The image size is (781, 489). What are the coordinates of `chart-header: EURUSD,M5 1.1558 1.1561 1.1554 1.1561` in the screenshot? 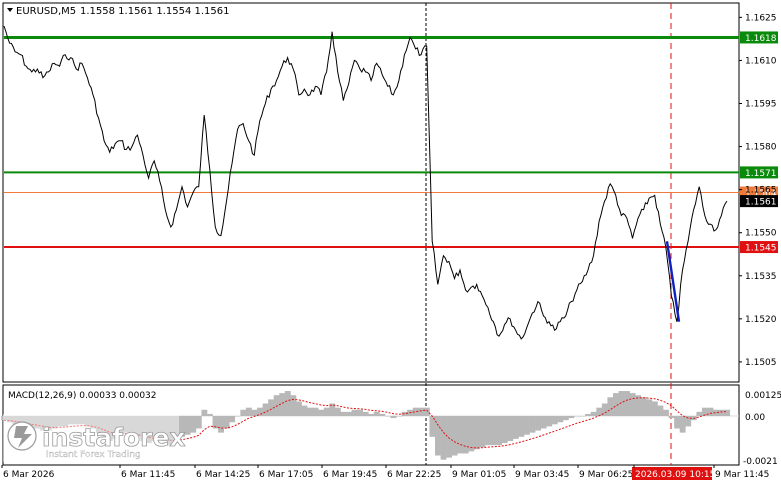 It's located at (118, 11).